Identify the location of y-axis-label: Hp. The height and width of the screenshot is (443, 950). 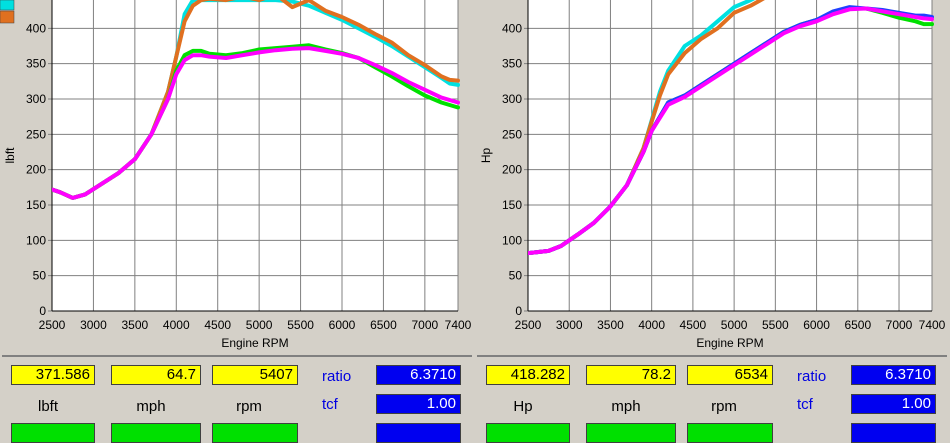
(486, 156).